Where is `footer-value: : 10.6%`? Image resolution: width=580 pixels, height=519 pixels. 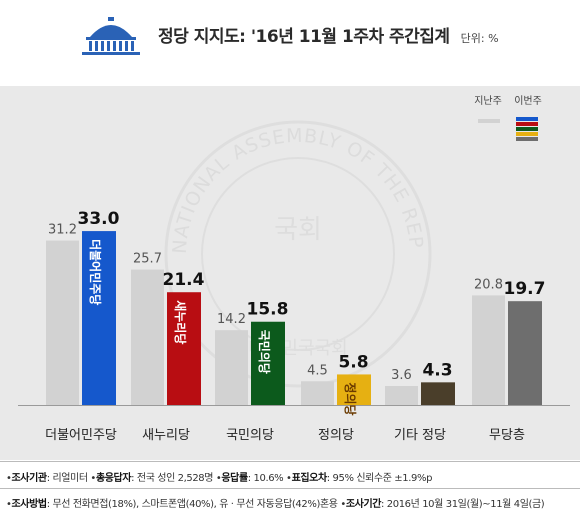
footer-value: : 10.6% is located at coordinates (265, 478).